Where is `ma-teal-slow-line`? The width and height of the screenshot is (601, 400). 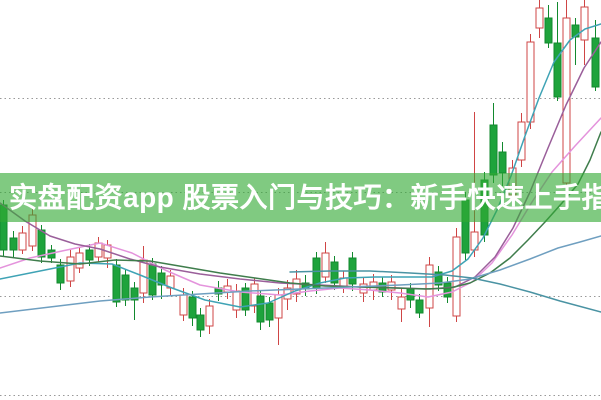 ma-teal-slow-line is located at coordinates (445, 291).